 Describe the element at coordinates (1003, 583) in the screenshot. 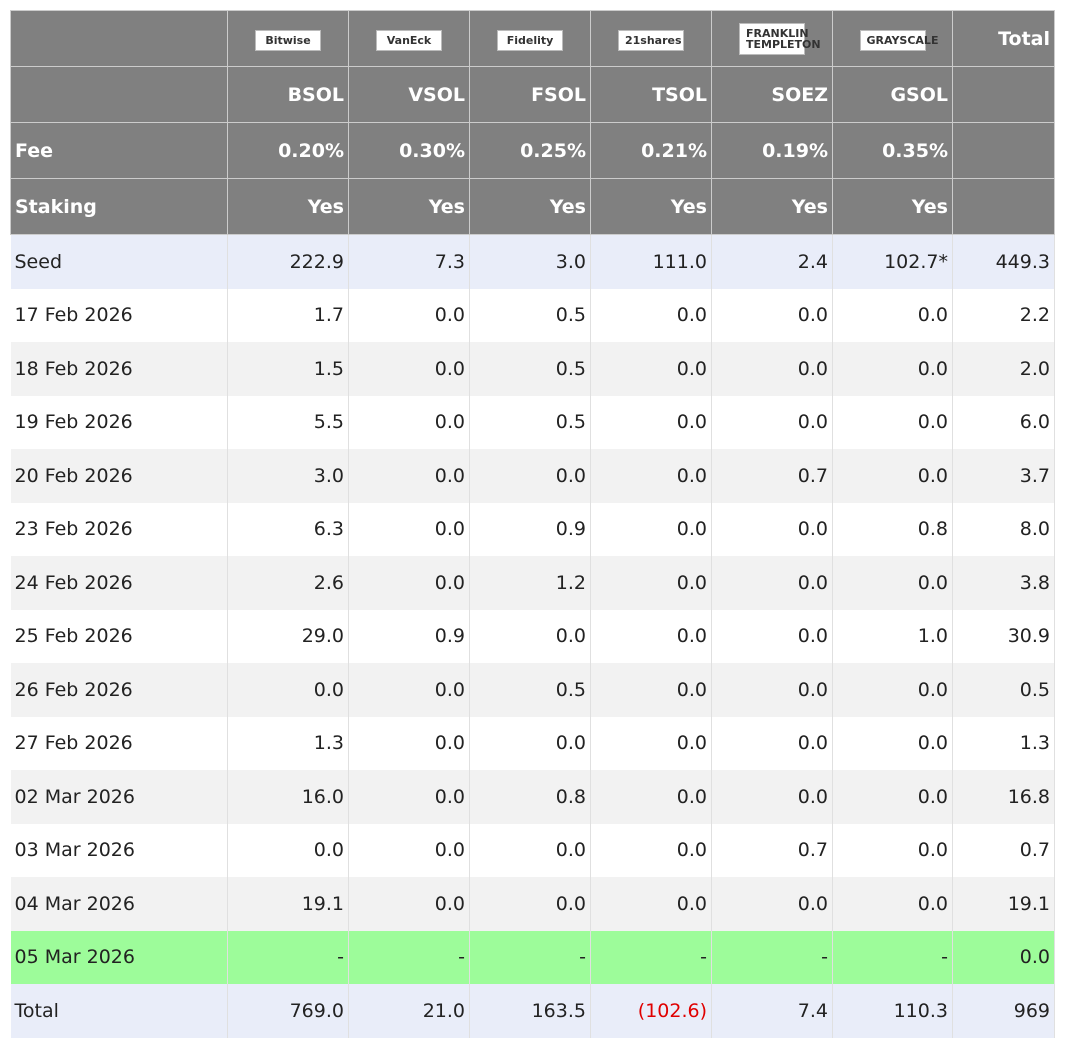

I see `value-cell: 3.8` at that location.